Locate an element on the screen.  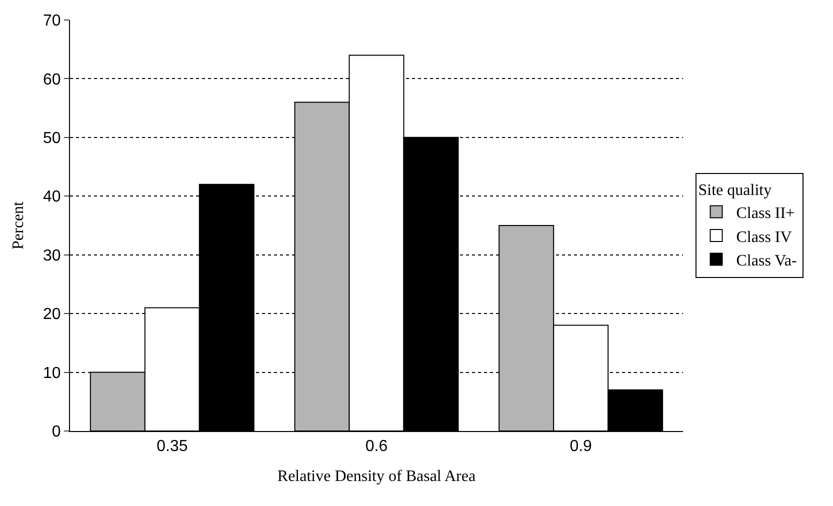
legend-title: Site quality is located at coordinates (735, 190).